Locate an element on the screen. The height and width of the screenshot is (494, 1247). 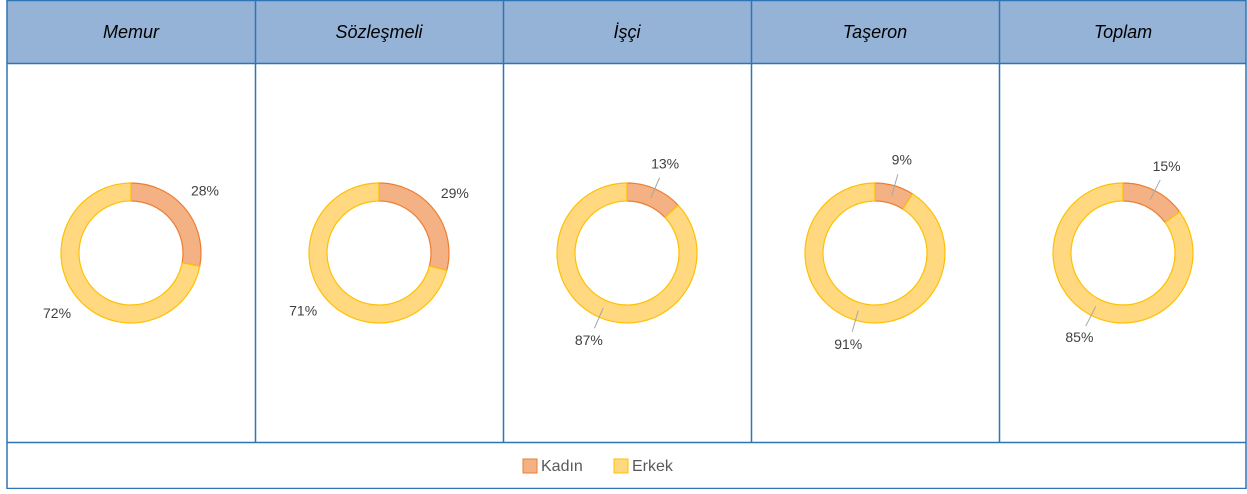
column-title: İşçi is located at coordinates (628, 32).